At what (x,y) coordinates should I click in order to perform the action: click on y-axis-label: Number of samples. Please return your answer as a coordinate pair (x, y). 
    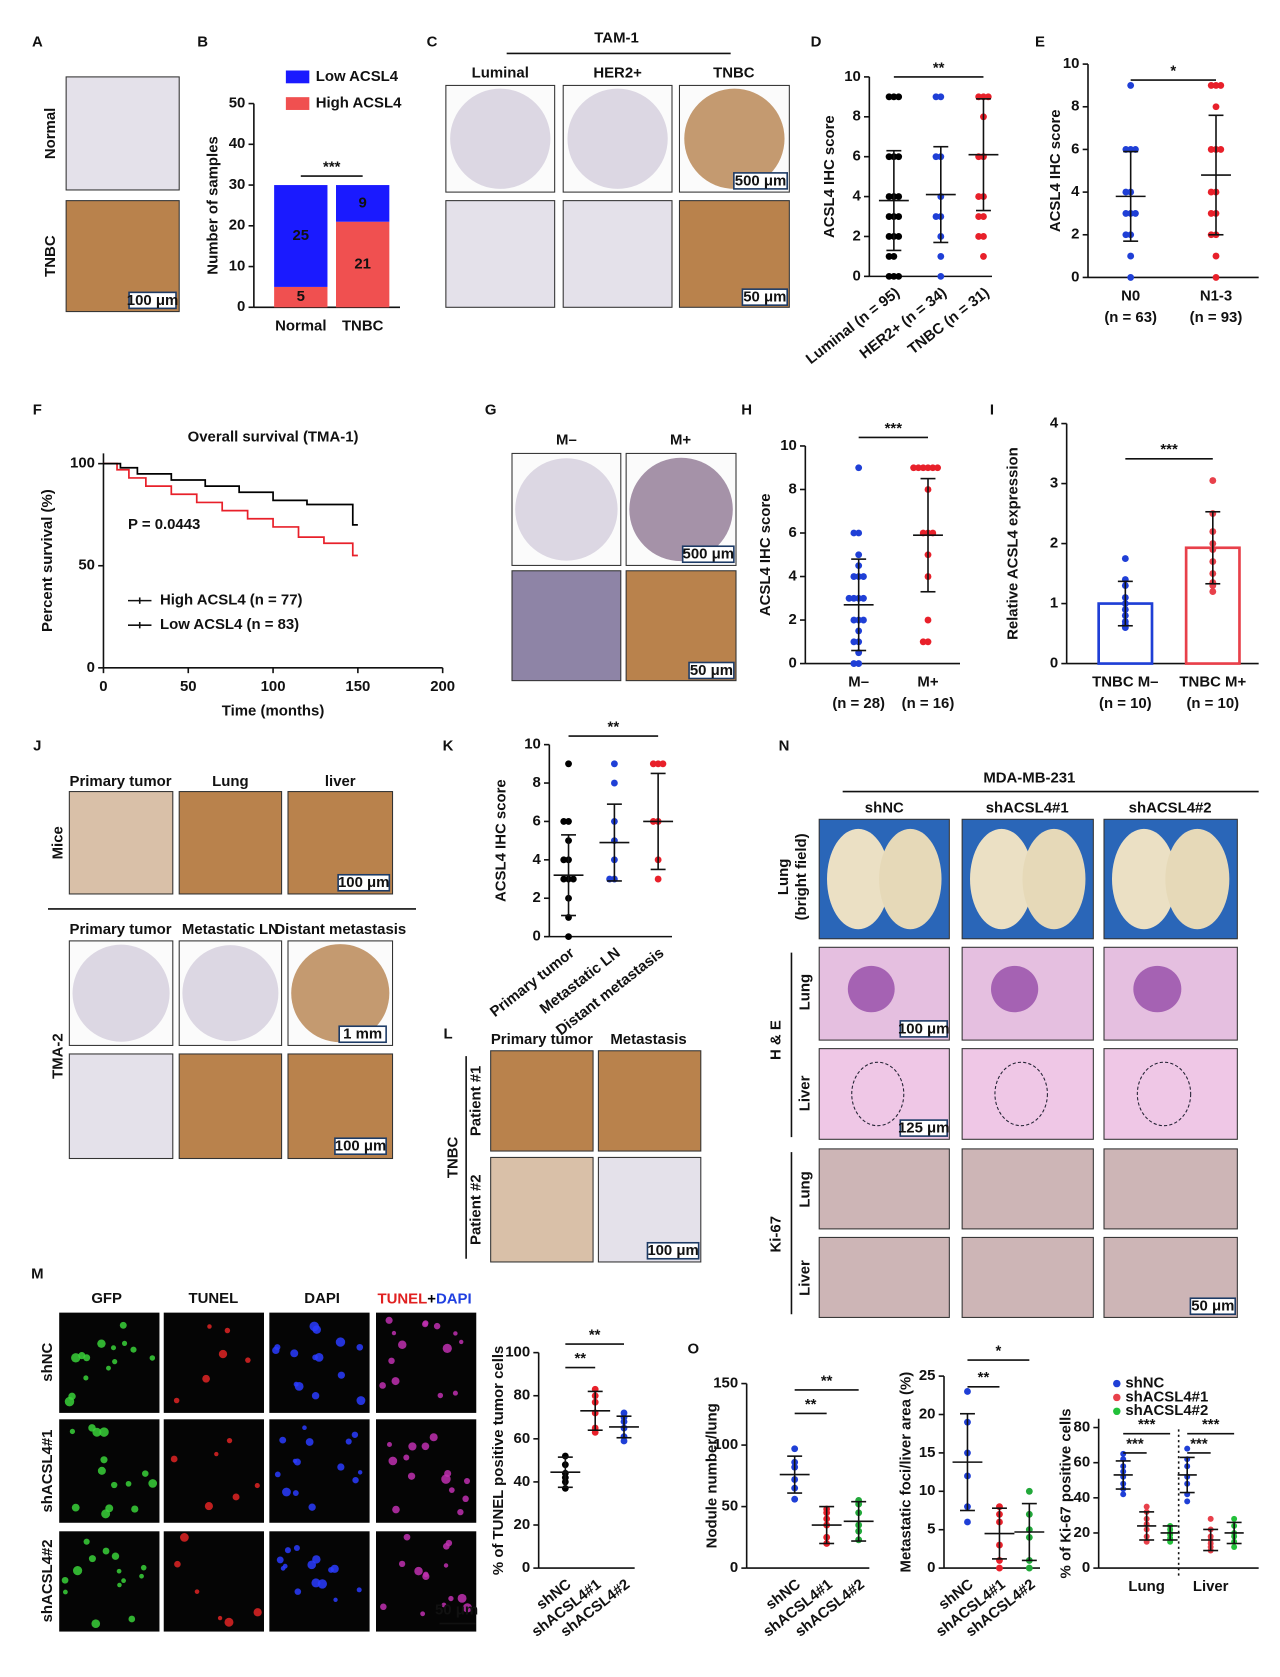
    Looking at the image, I should click on (212, 205).